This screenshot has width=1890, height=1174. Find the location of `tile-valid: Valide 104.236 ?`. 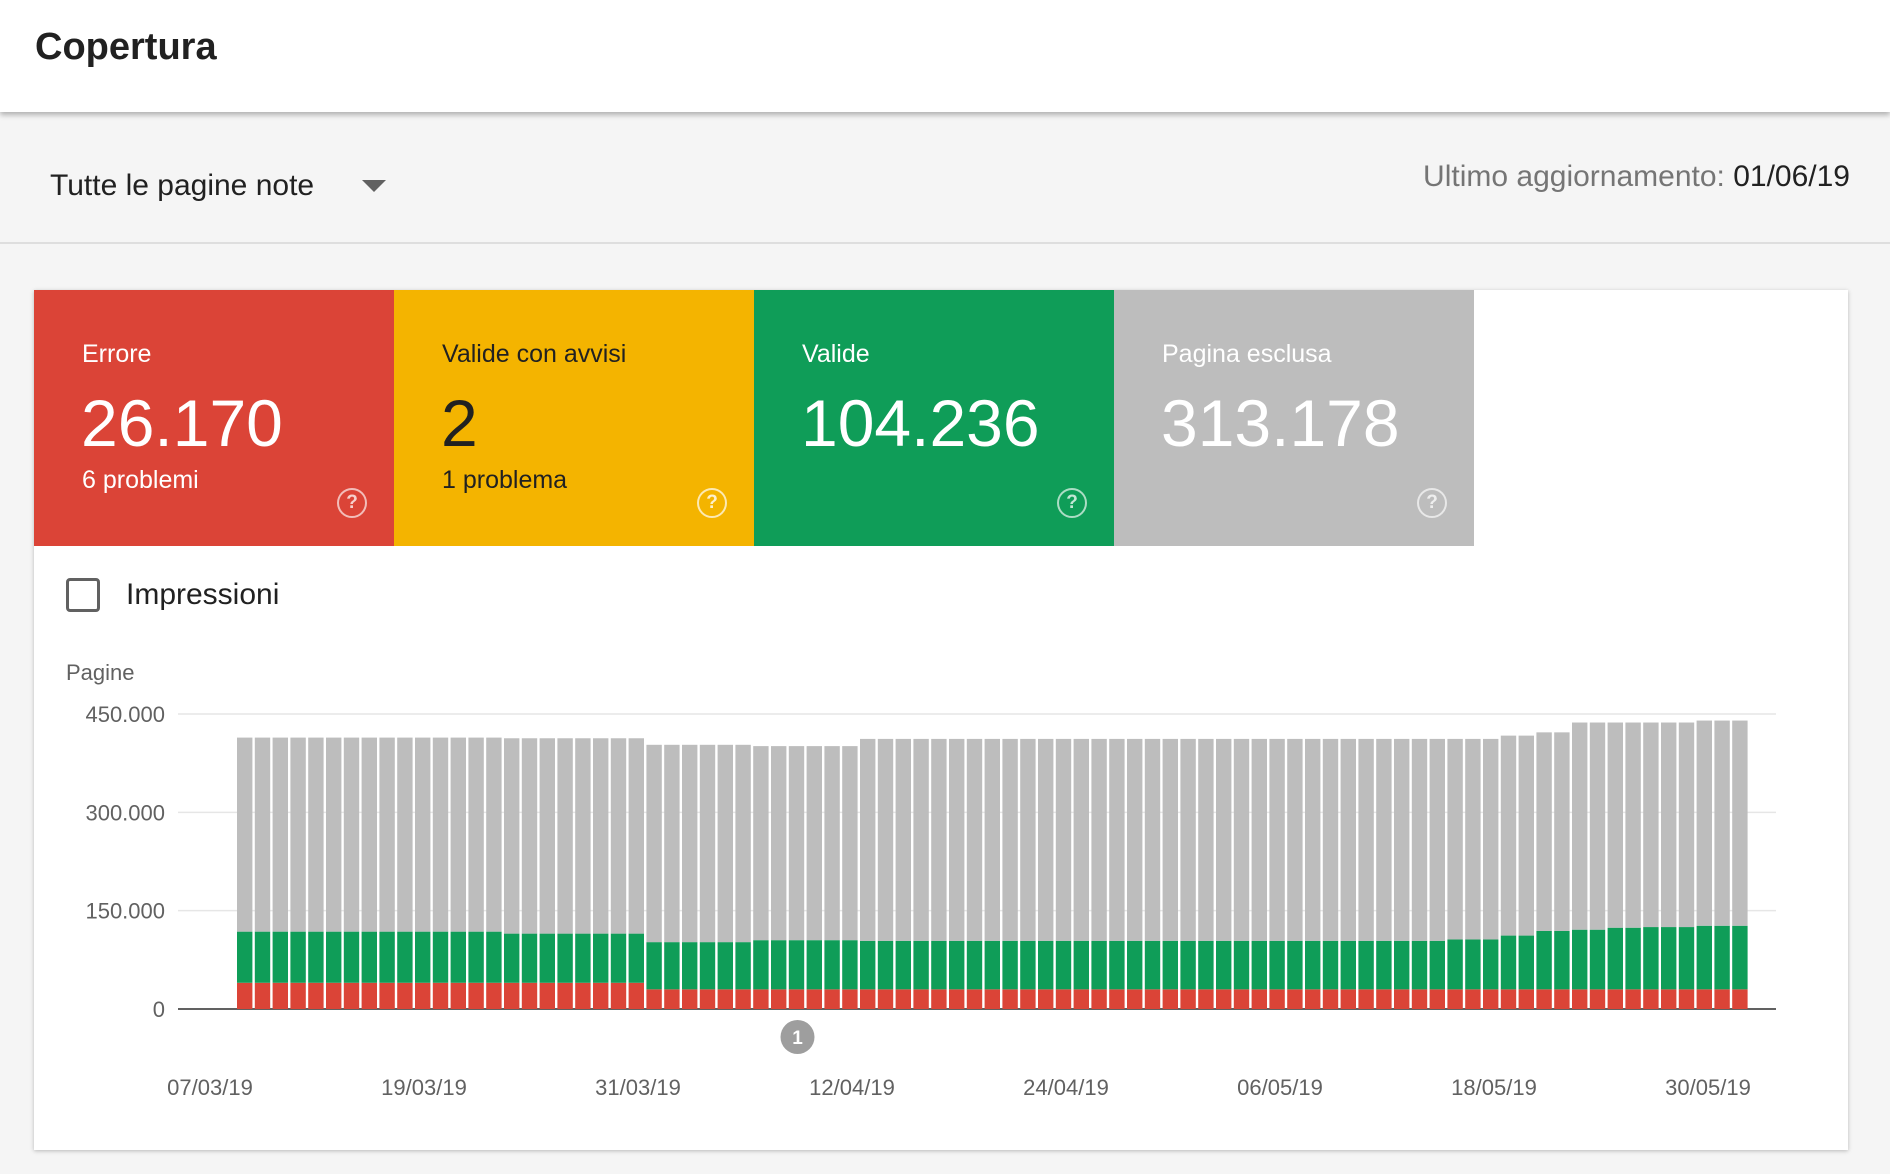

tile-valid: Valide 104.236 ? is located at coordinates (934, 418).